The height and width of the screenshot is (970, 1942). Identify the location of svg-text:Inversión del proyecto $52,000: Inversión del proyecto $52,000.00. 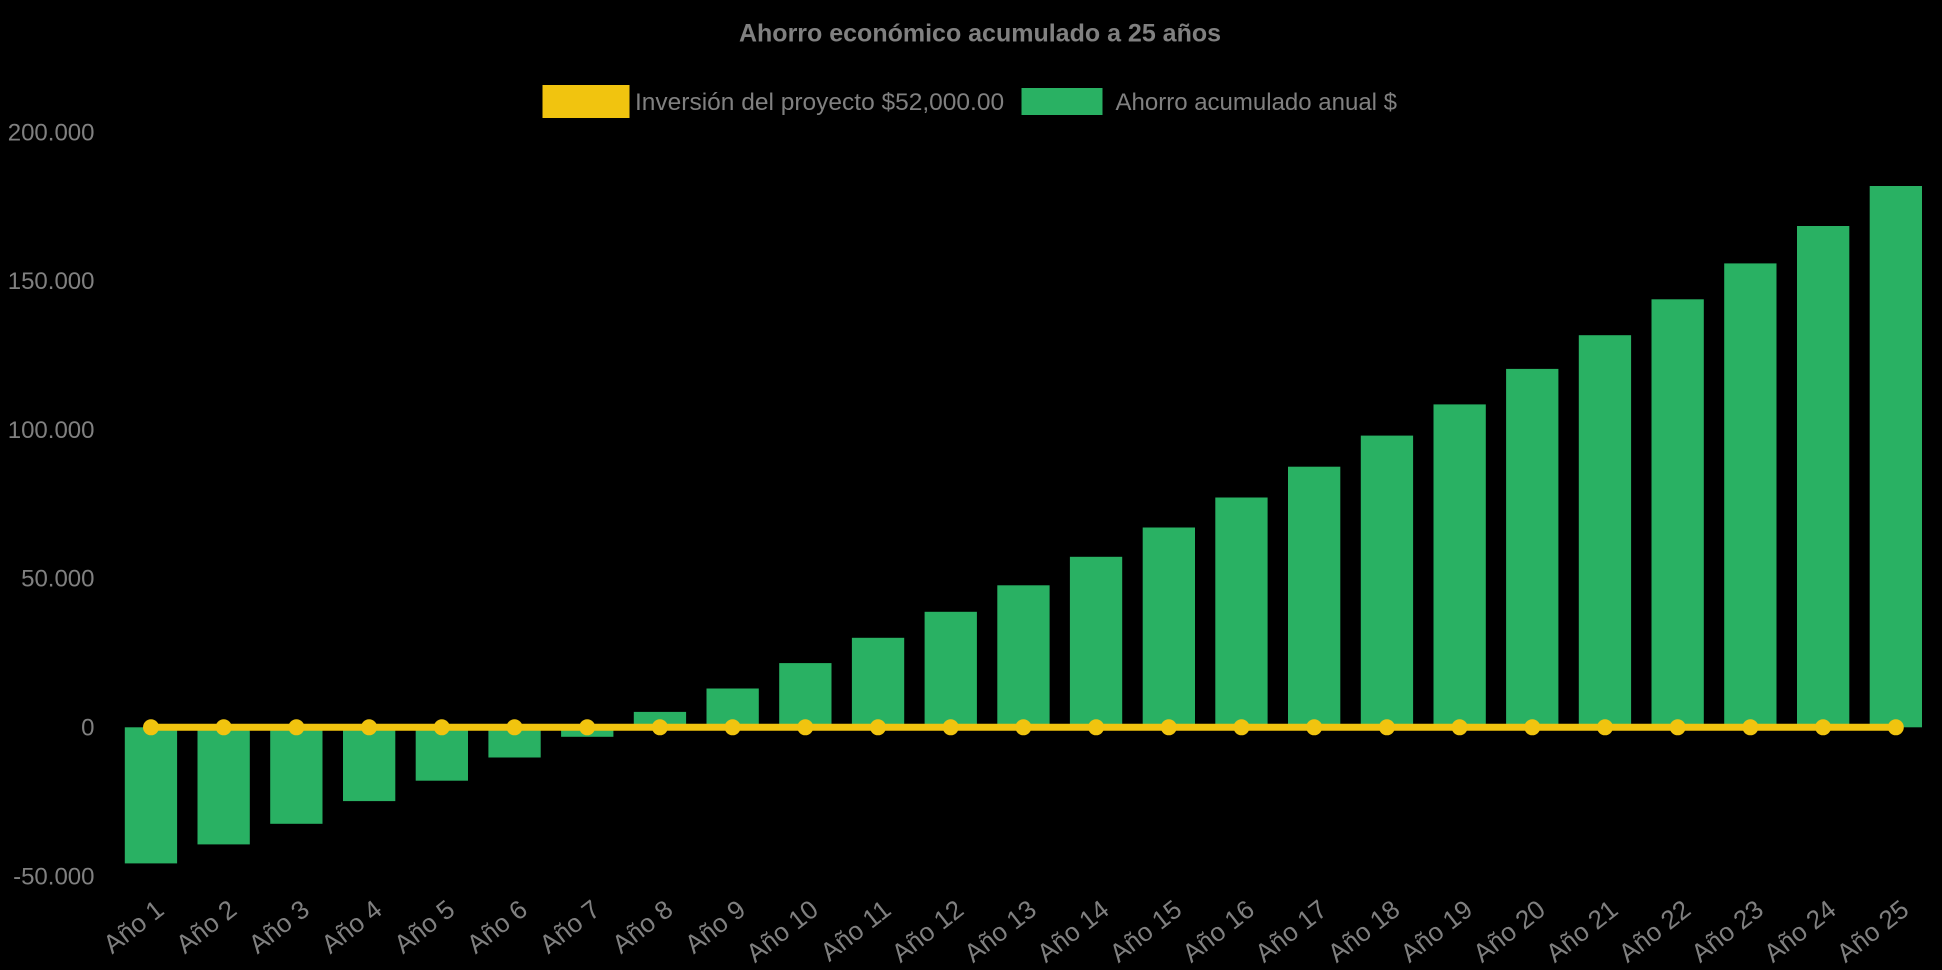
(819, 102).